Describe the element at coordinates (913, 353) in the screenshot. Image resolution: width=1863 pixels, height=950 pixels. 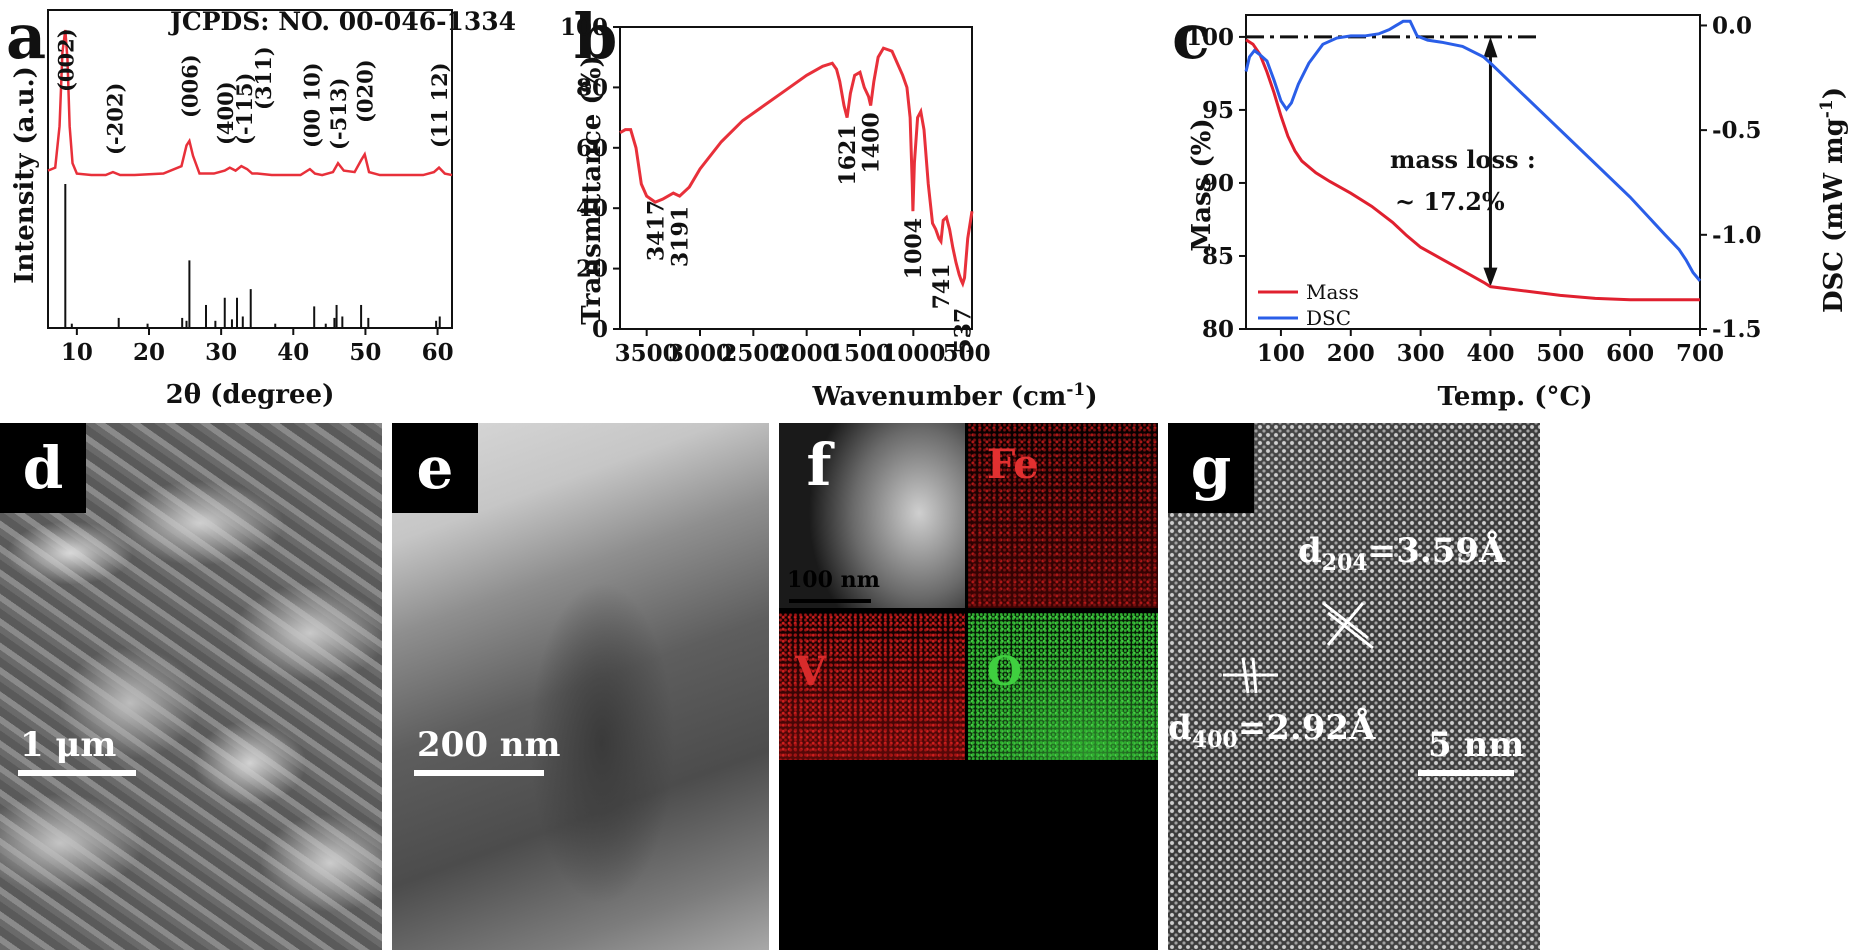
I see `panel-b-xtick-label: 1000` at that location.